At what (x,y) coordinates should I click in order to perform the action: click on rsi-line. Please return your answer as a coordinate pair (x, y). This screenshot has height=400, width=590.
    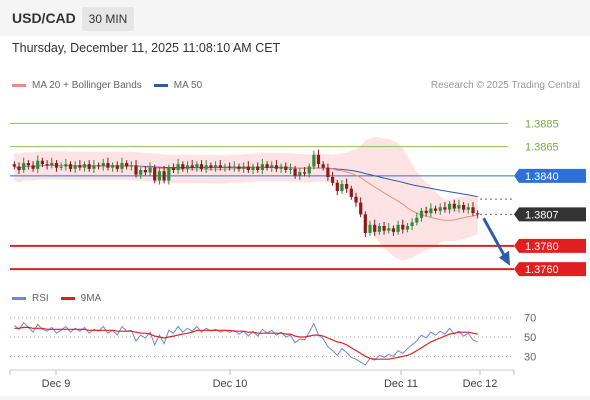
    Looking at the image, I should click on (245, 343).